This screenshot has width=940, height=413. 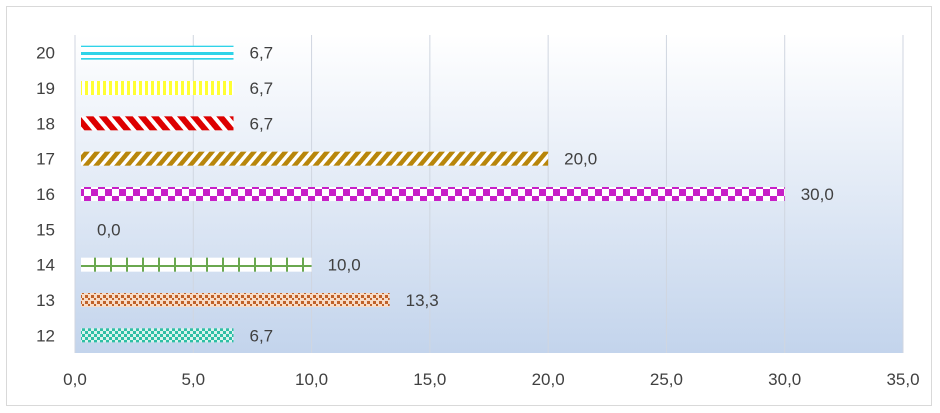 I want to click on y-axis-labels: 12 13 14 15 16 17 18 19 20, so click(x=45, y=195).